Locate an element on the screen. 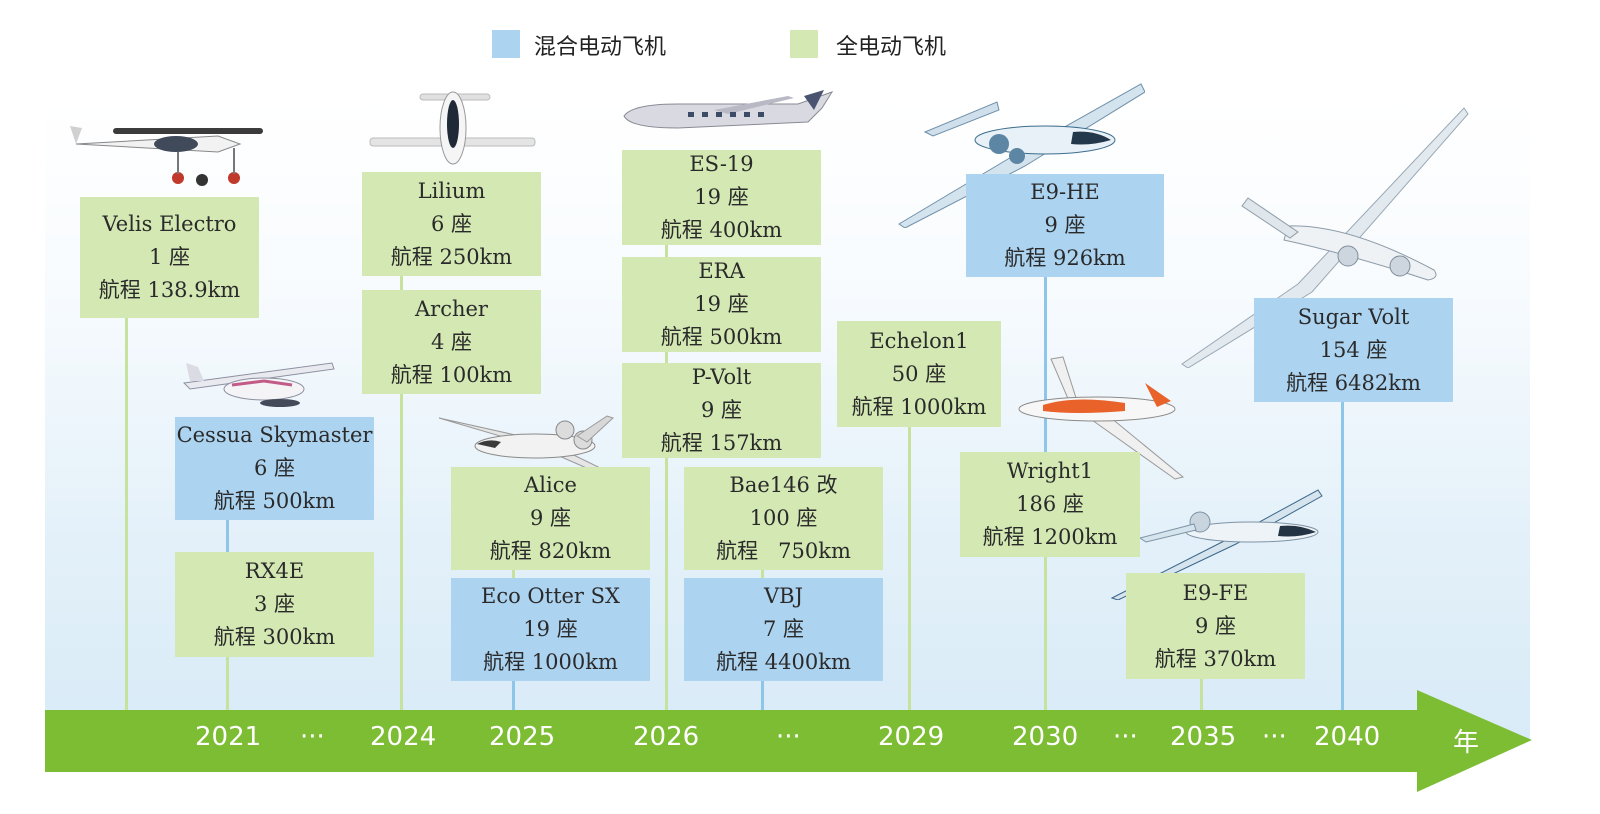 This screenshot has height=814, width=1600. aircraft-seats: 100 座 is located at coordinates (783, 518).